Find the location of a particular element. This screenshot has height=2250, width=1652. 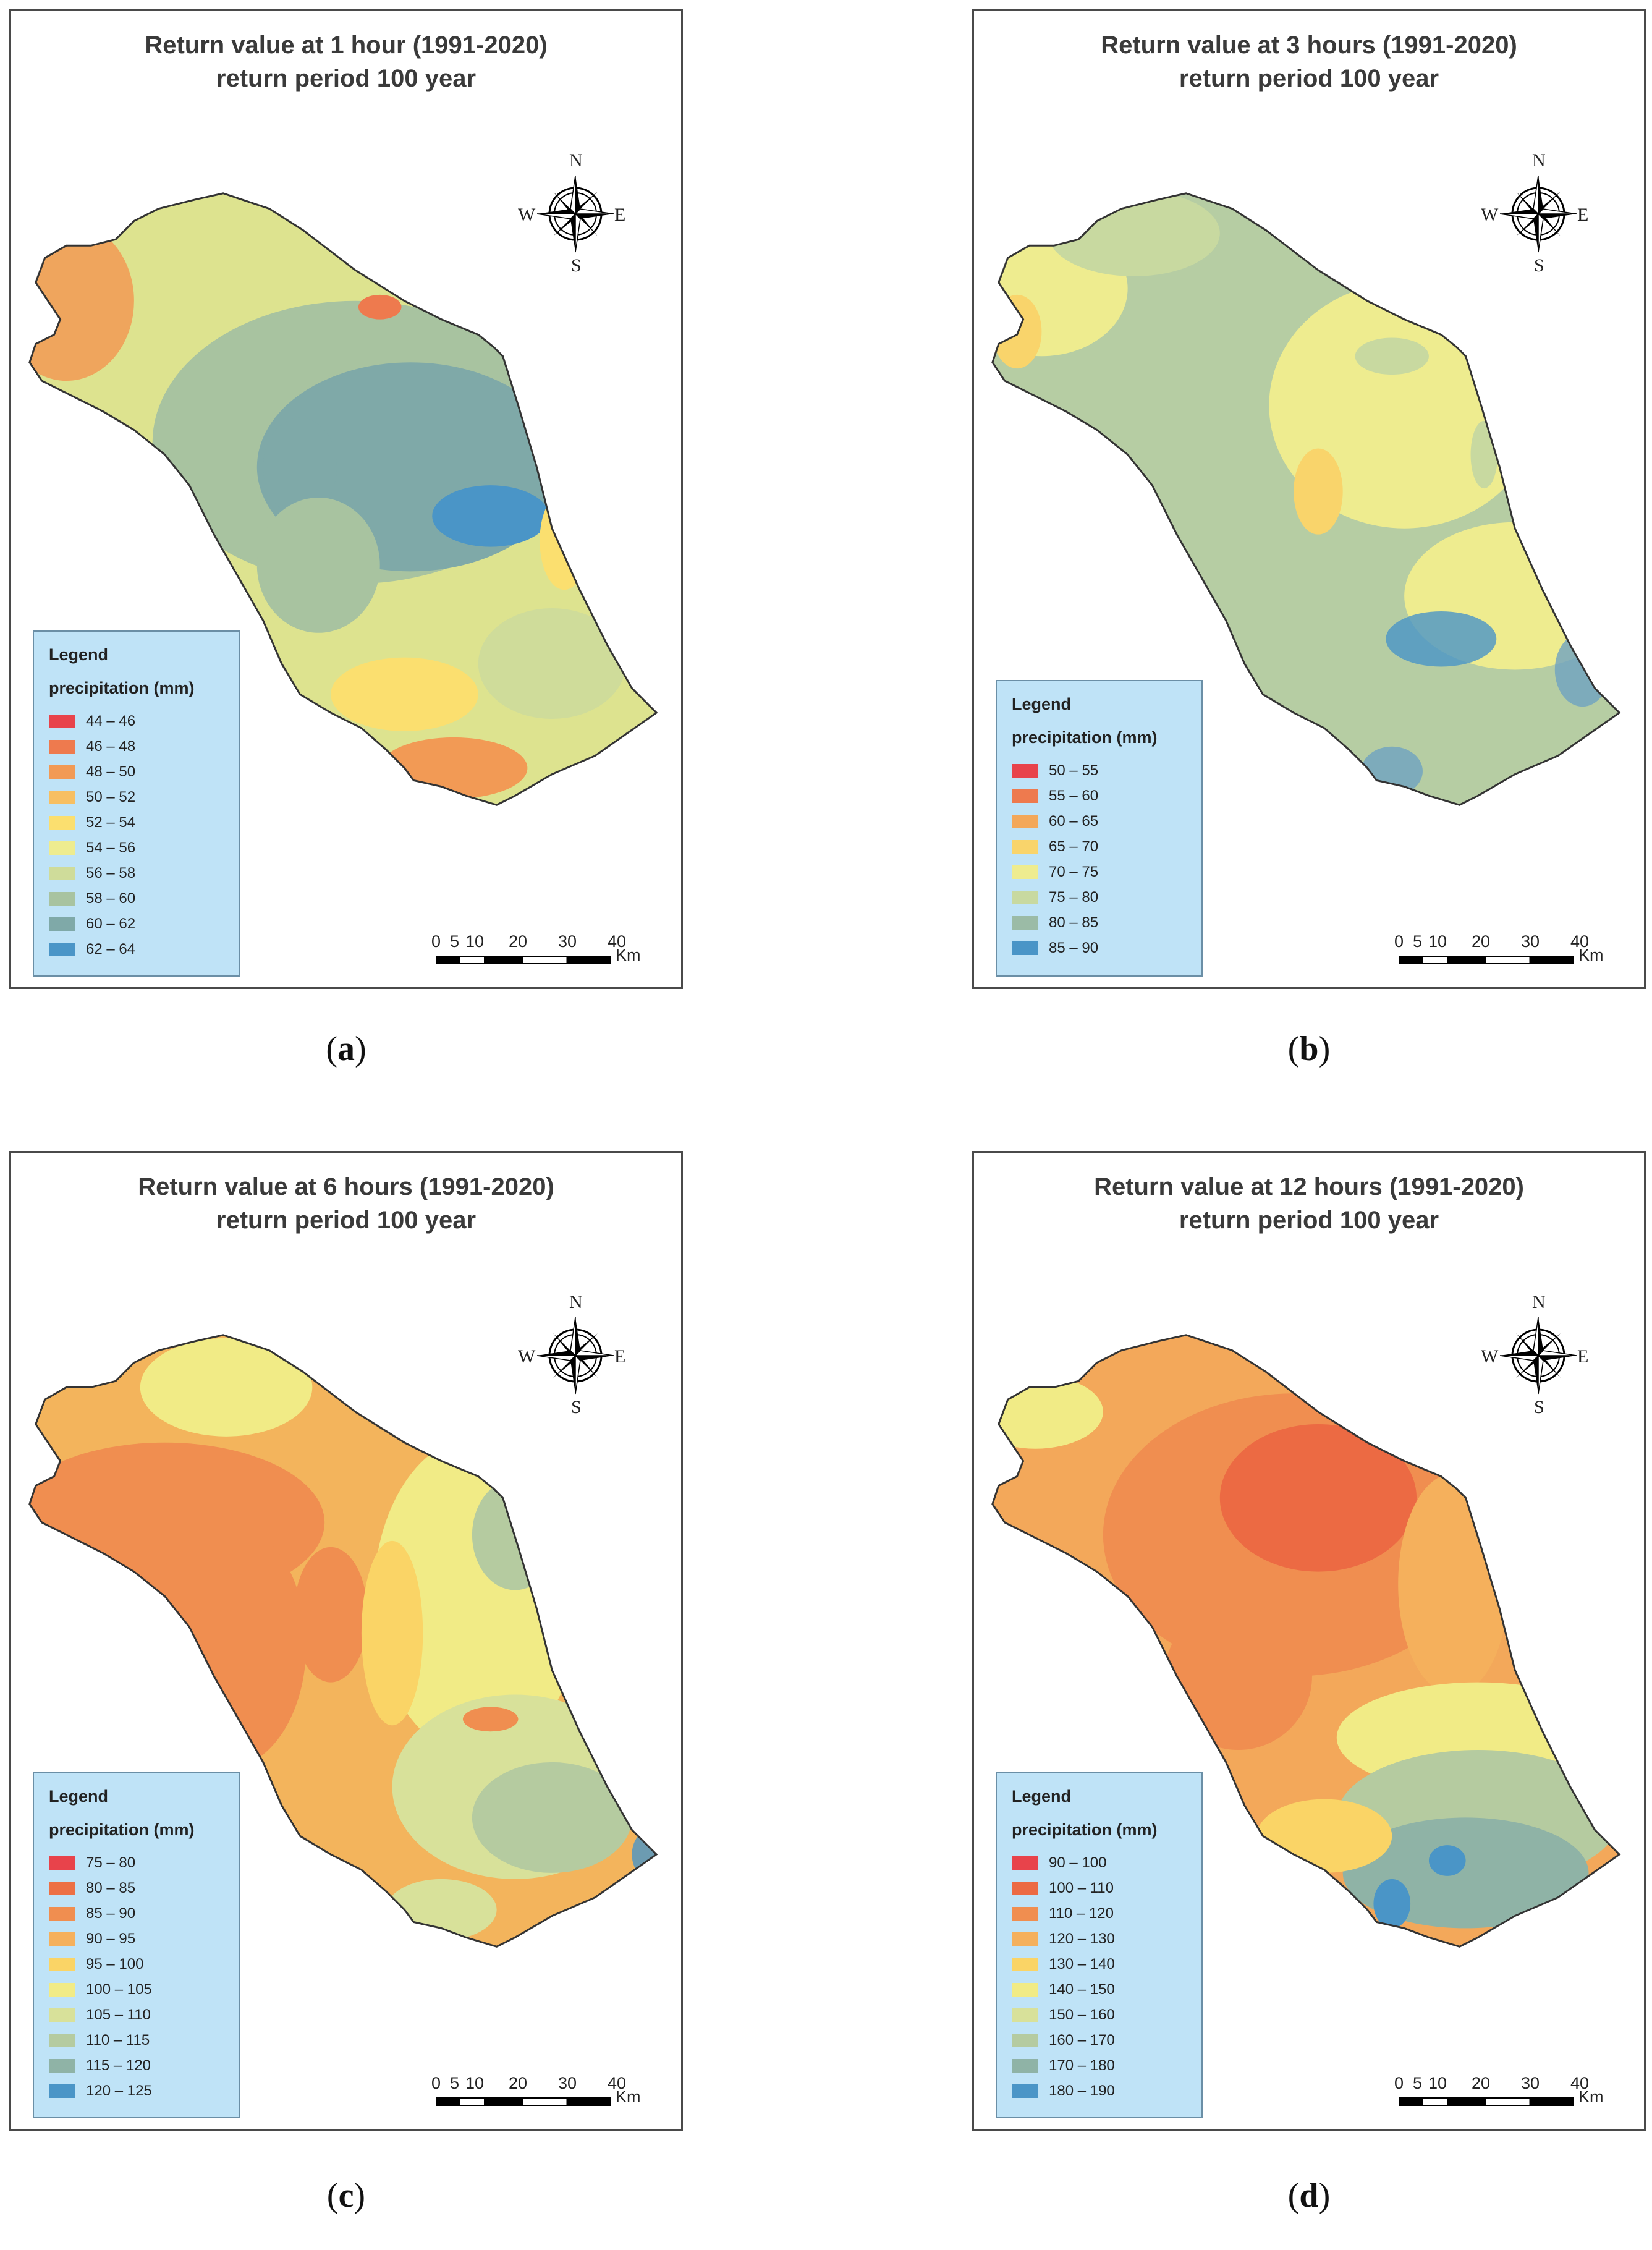

legend-label: 120 – 125 is located at coordinates (119, 2090).